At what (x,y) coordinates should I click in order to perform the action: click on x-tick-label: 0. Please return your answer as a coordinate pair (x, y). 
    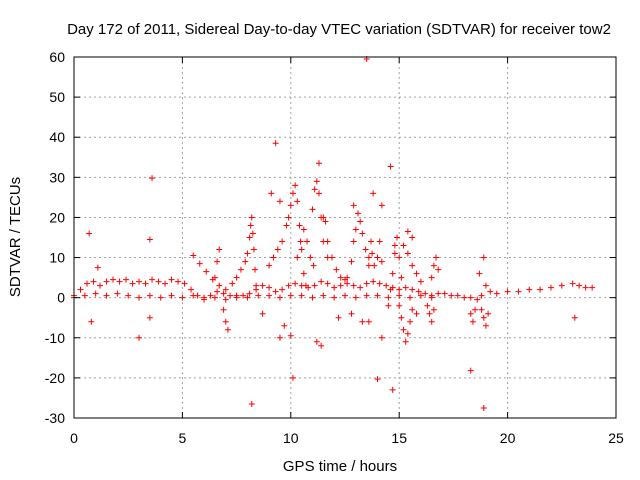
    Looking at the image, I should click on (74, 438).